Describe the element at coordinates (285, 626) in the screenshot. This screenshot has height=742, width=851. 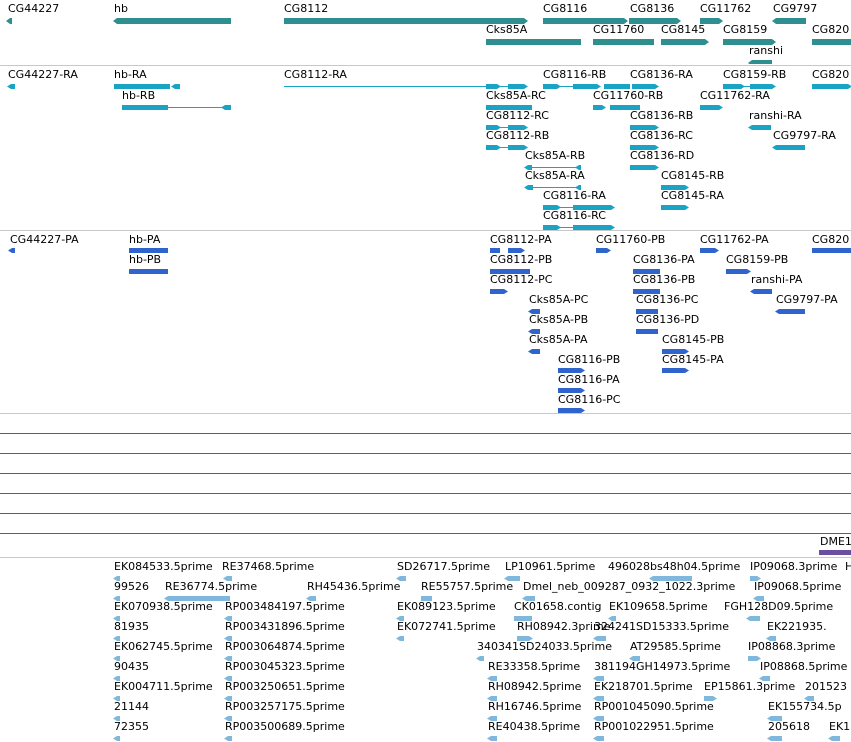
I see `est-feature-label: RP003431896.5prime` at that location.